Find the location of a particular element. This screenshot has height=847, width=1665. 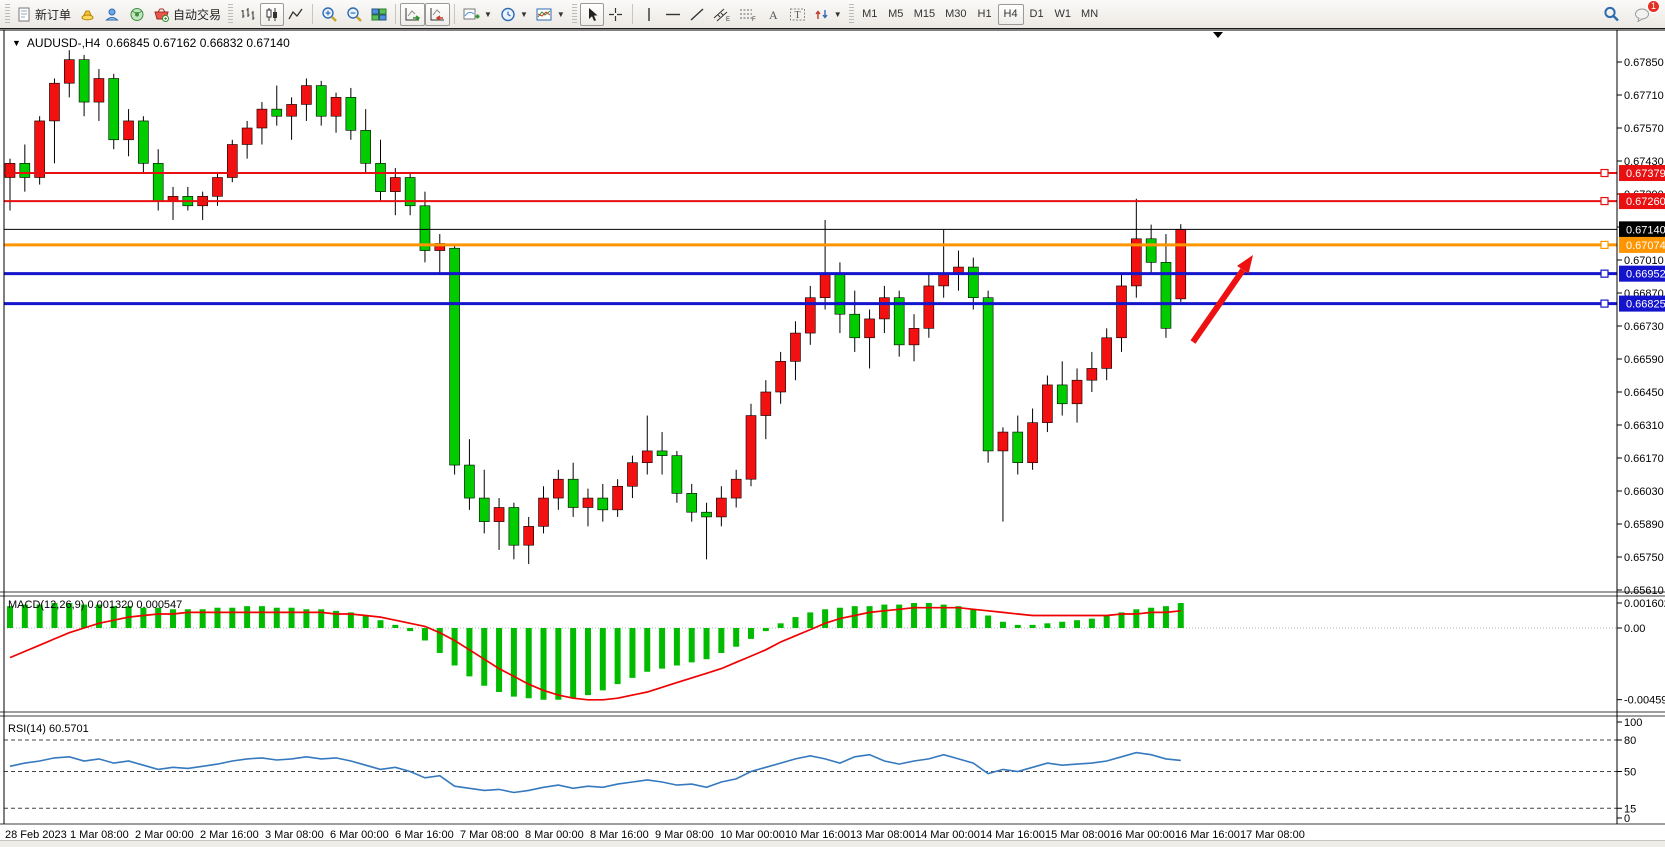

market-button is located at coordinates (87, 14).